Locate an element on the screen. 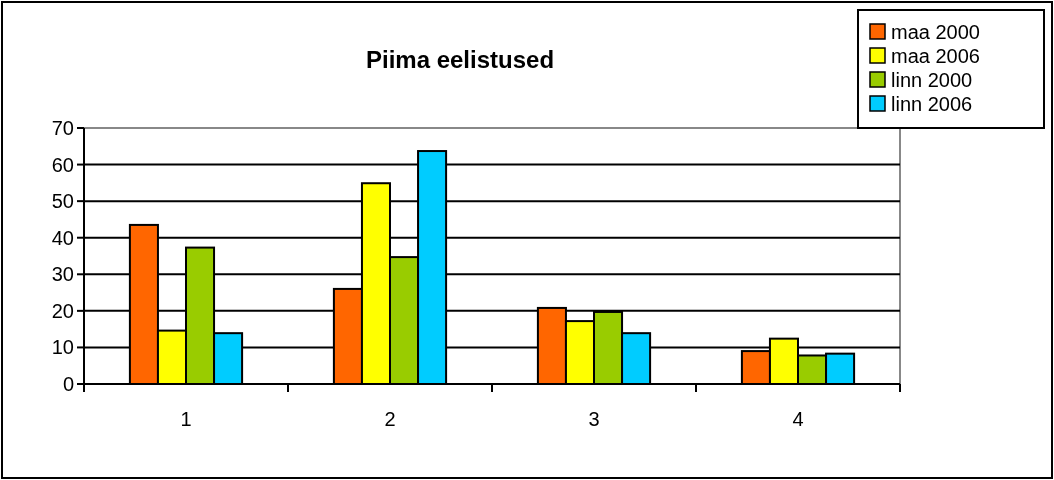 The height and width of the screenshot is (480, 1054). x-tick-label: 4 is located at coordinates (798, 419).